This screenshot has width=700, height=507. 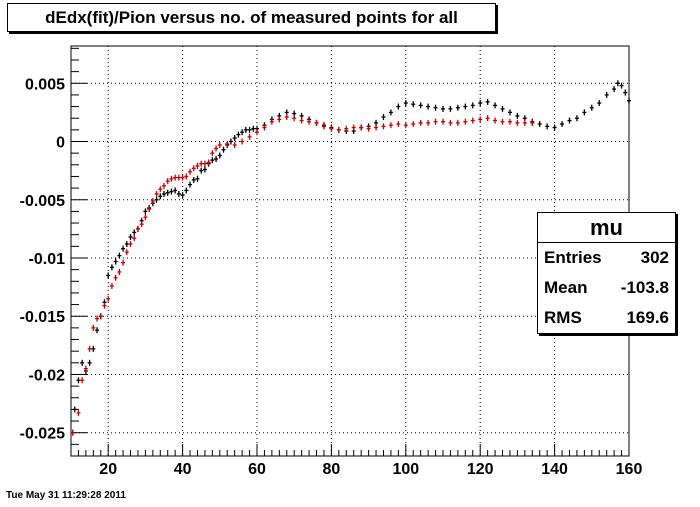 What do you see at coordinates (606, 318) in the screenshot?
I see `stats-row-rms: RMS 169.6` at bounding box center [606, 318].